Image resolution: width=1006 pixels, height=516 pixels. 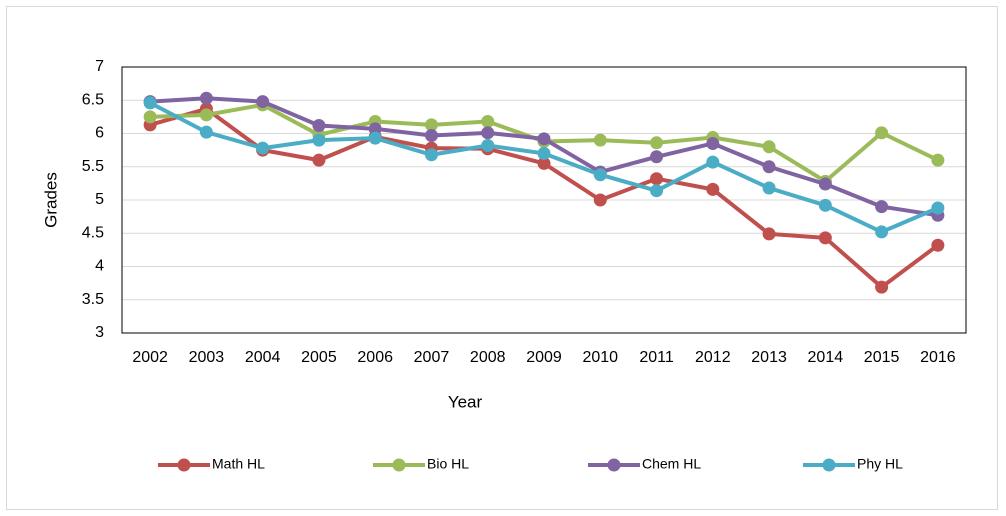 What do you see at coordinates (432, 357) in the screenshot?
I see `x-tick-label: 2007` at bounding box center [432, 357].